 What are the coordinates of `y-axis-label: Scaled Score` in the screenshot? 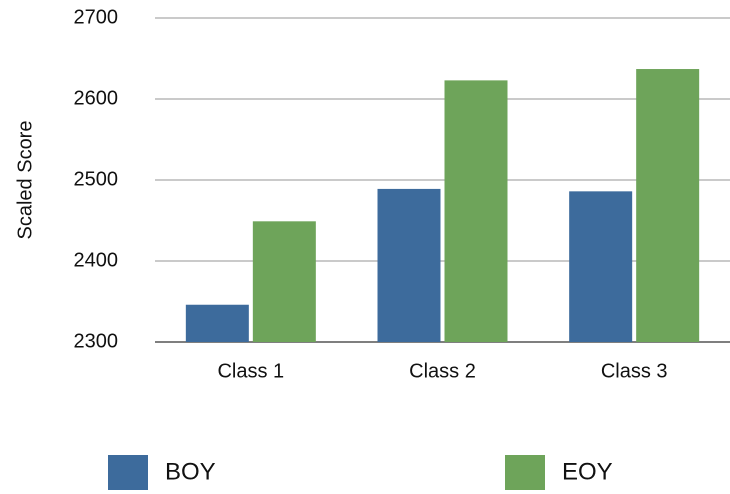 It's located at (25, 180).